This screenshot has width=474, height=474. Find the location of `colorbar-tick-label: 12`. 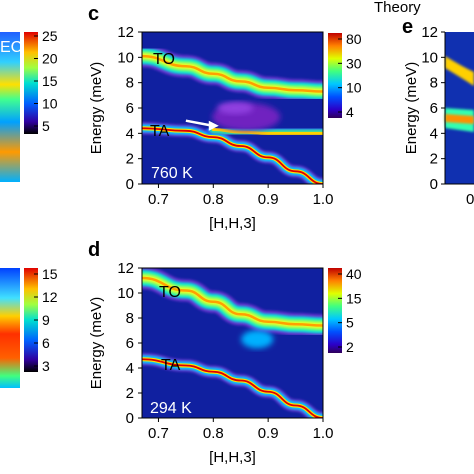

colorbar-tick-label: 12 is located at coordinates (50, 297).